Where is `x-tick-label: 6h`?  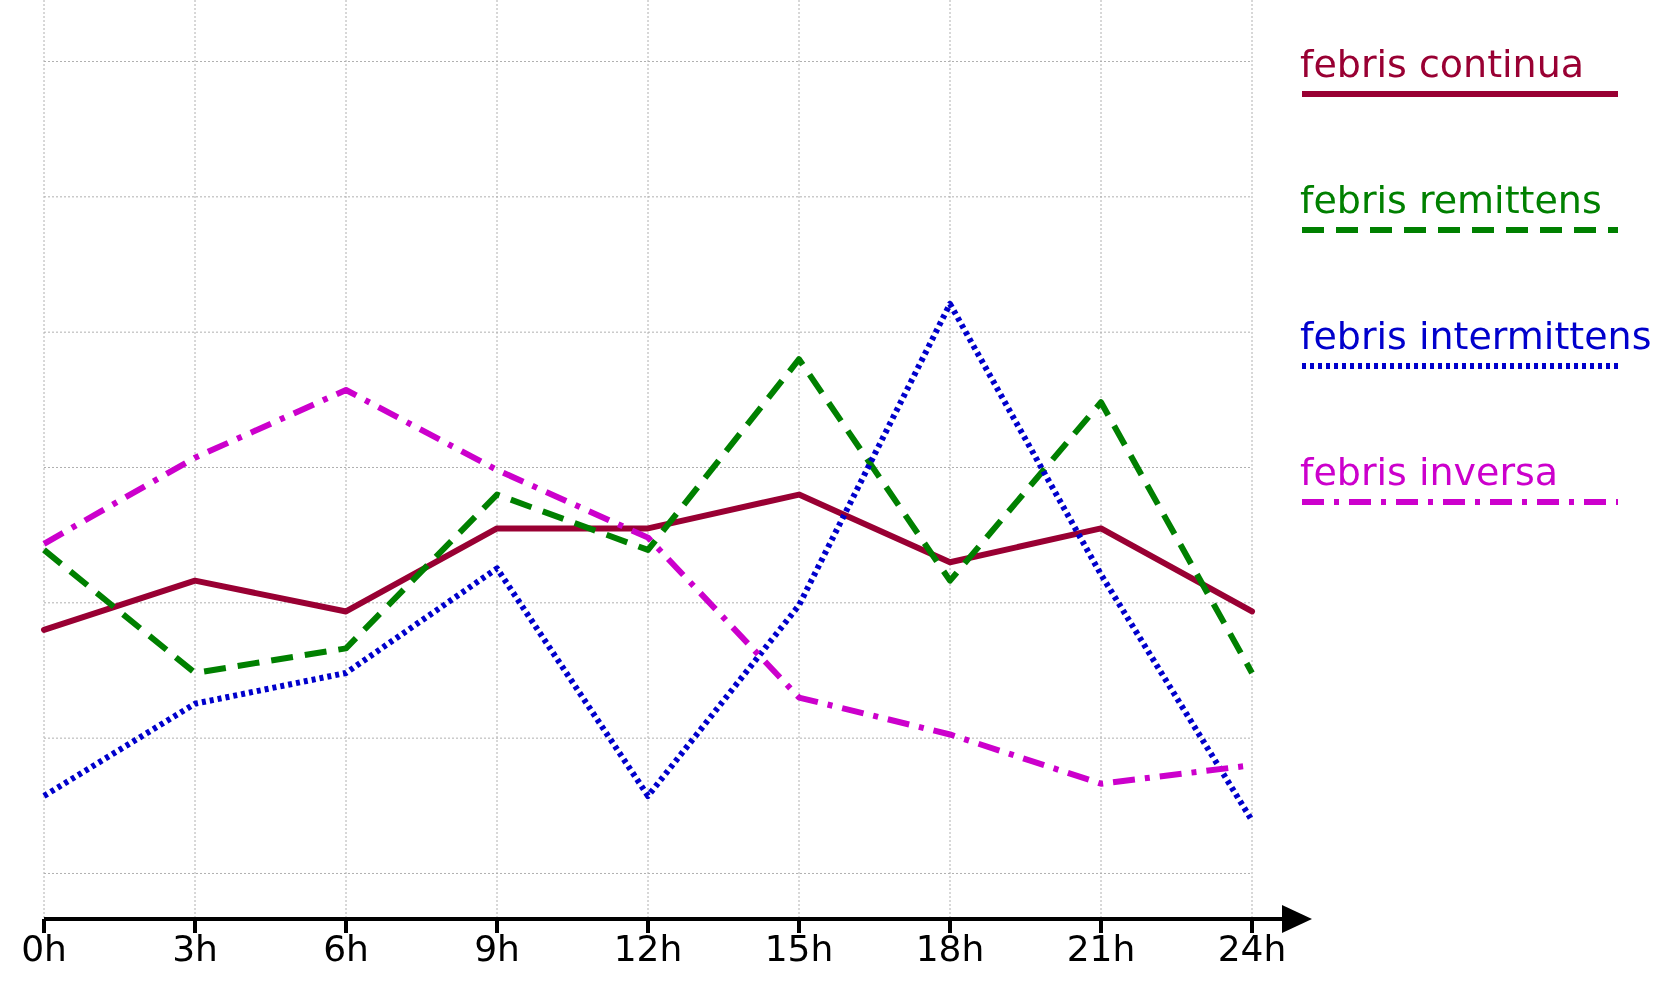
x-tick-label: 6h is located at coordinates (346, 948).